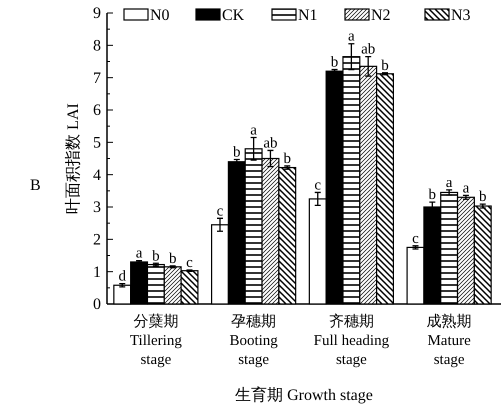 The height and width of the screenshot is (408, 501). What do you see at coordinates (122, 276) in the screenshot?
I see `data-label: d` at bounding box center [122, 276].